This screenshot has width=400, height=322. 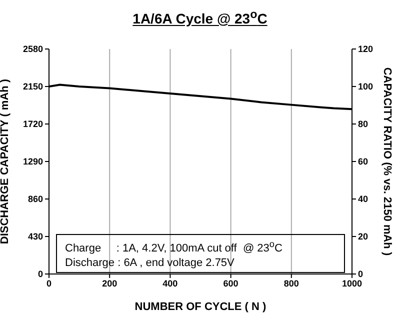 What do you see at coordinates (5, 161) in the screenshot?
I see `y-axis-title: DISCHARGE CAPACITY ( mAh )` at bounding box center [5, 161].